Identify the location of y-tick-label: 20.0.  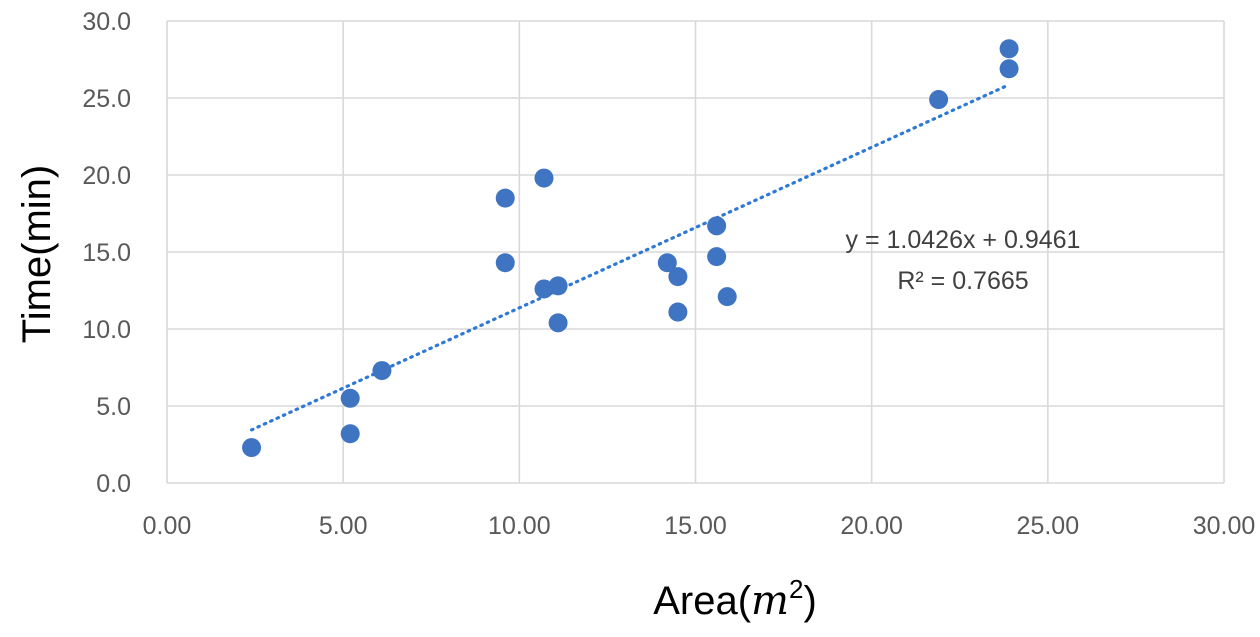
(106, 176).